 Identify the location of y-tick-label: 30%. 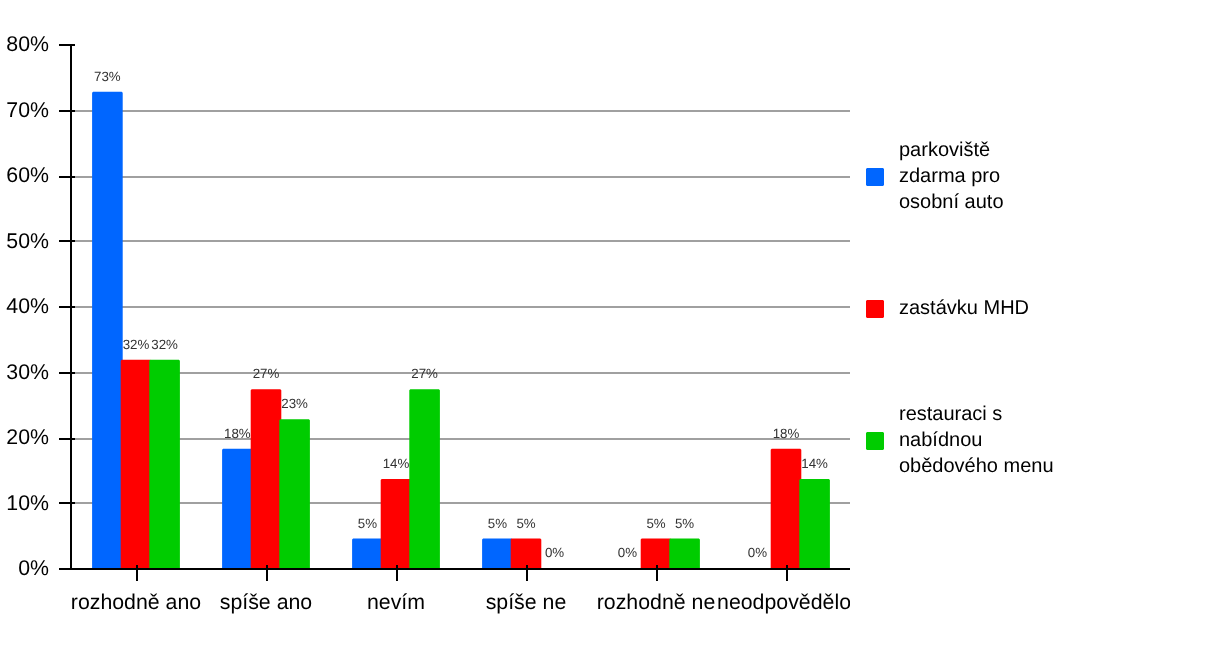
(28, 372).